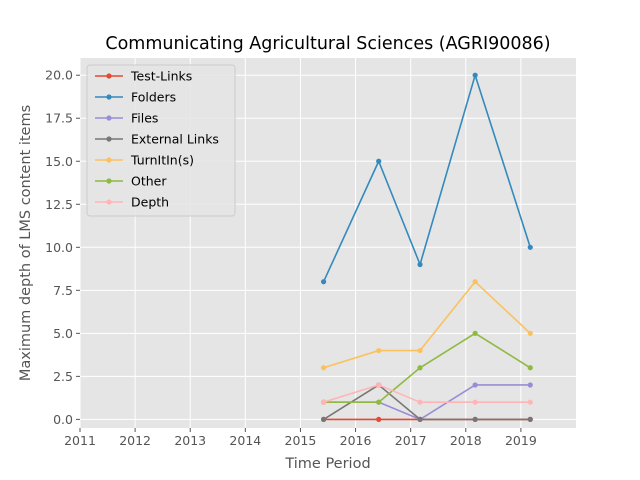 The height and width of the screenshot is (480, 640). What do you see at coordinates (59, 204) in the screenshot?
I see `y-tick-label: 12.5` at bounding box center [59, 204].